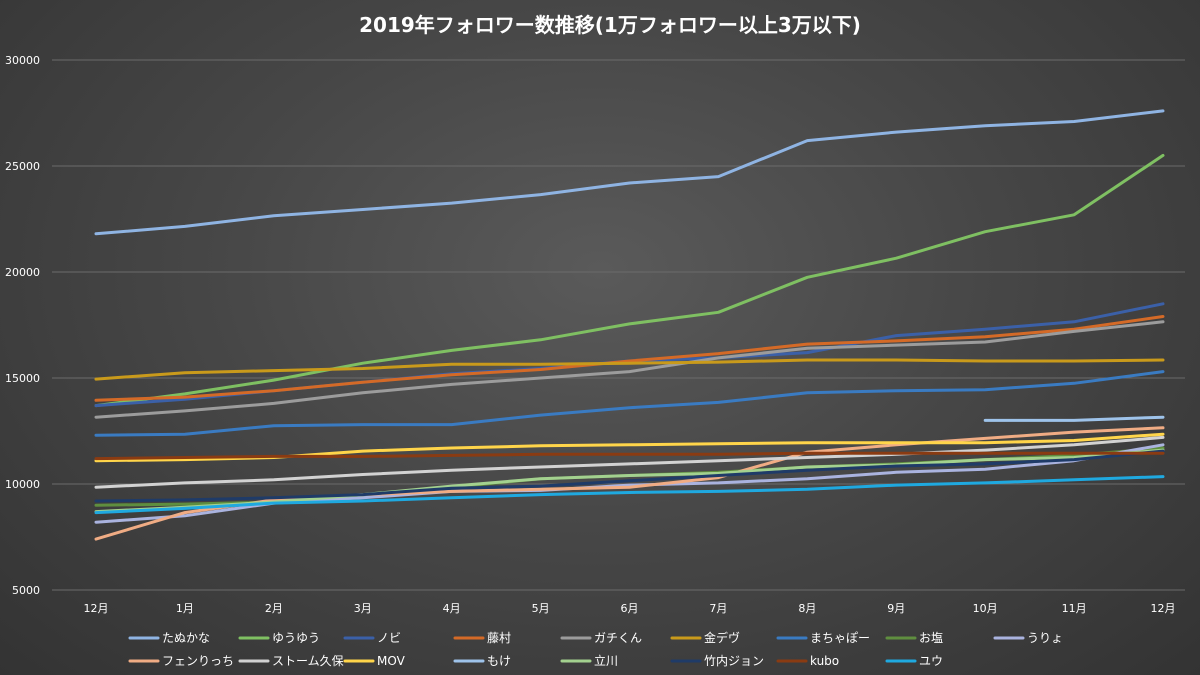  Describe the element at coordinates (931, 661) in the screenshot. I see `legend-label: ユウ` at that location.